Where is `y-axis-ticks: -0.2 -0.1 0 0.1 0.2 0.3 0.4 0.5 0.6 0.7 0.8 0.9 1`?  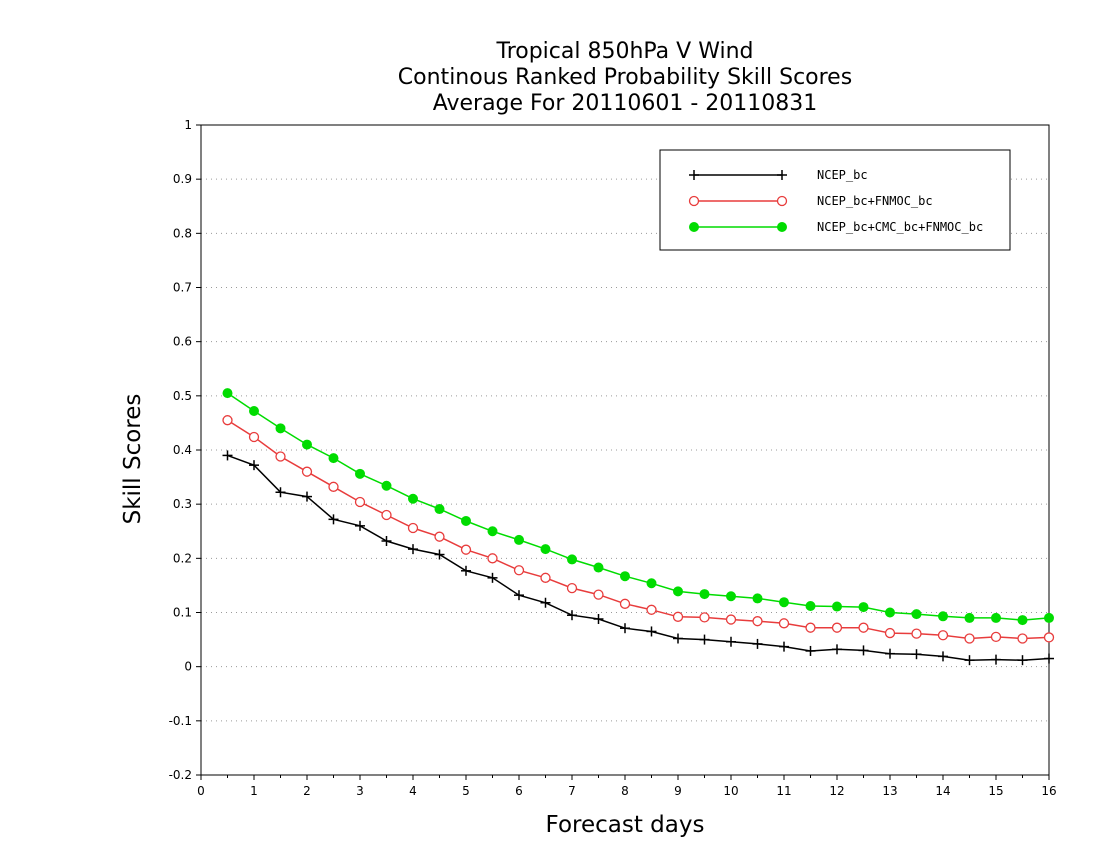
y-axis-ticks: -0.2 -0.1 0 0.1 0.2 0.3 0.4 0.5 0.6 0.7 0.8 0.9 1 is located at coordinates (185, 450).